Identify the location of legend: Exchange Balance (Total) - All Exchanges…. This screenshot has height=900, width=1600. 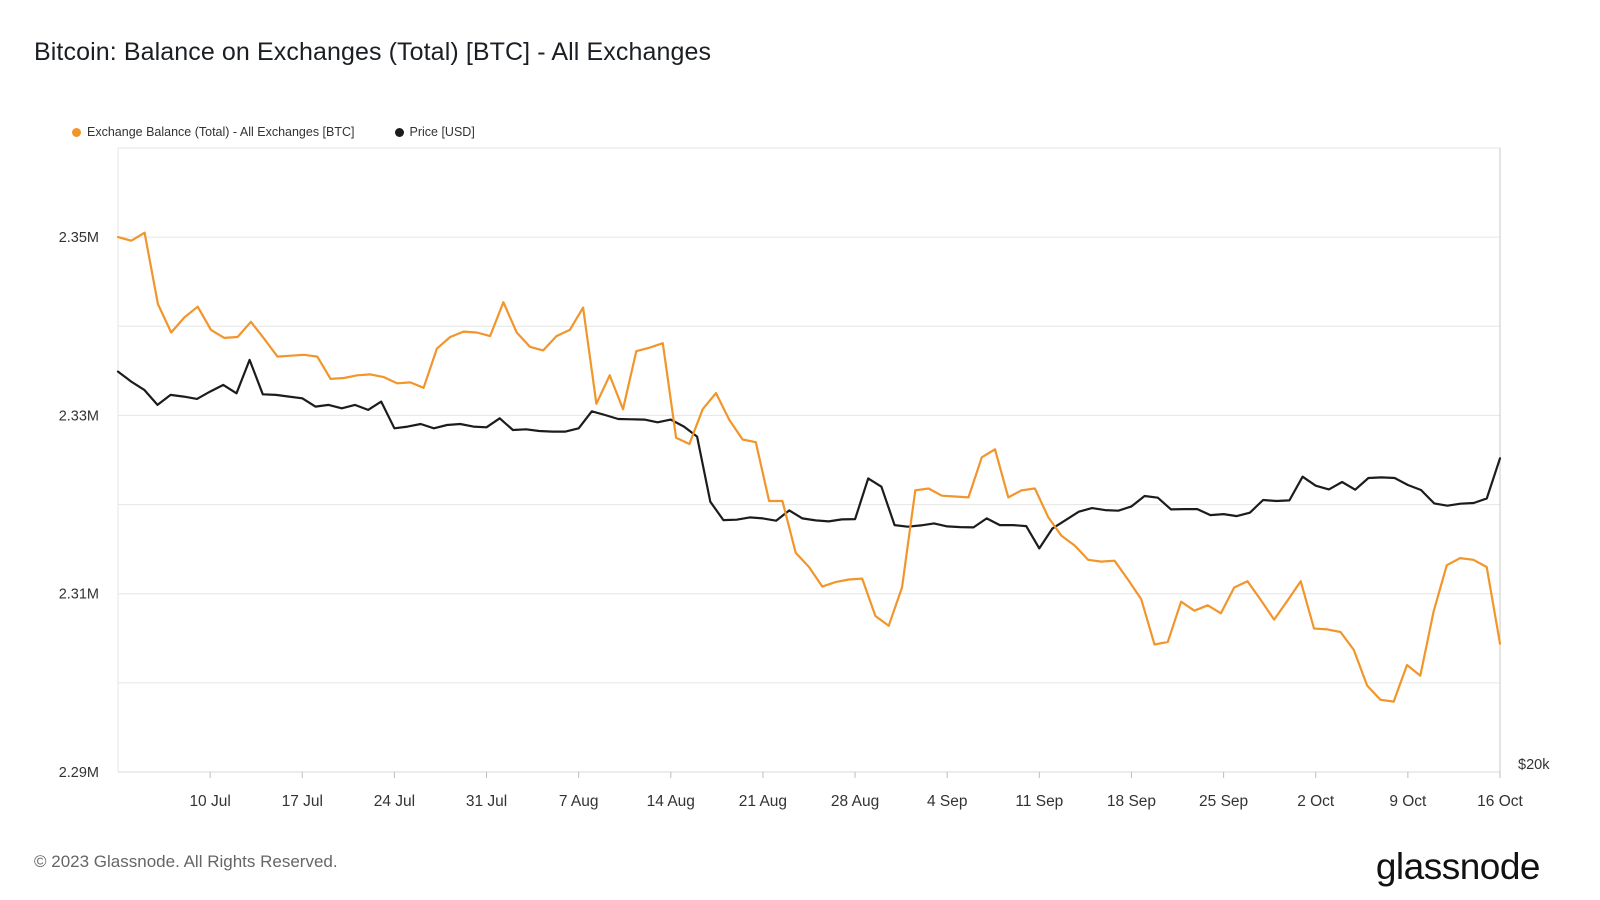
(273, 132).